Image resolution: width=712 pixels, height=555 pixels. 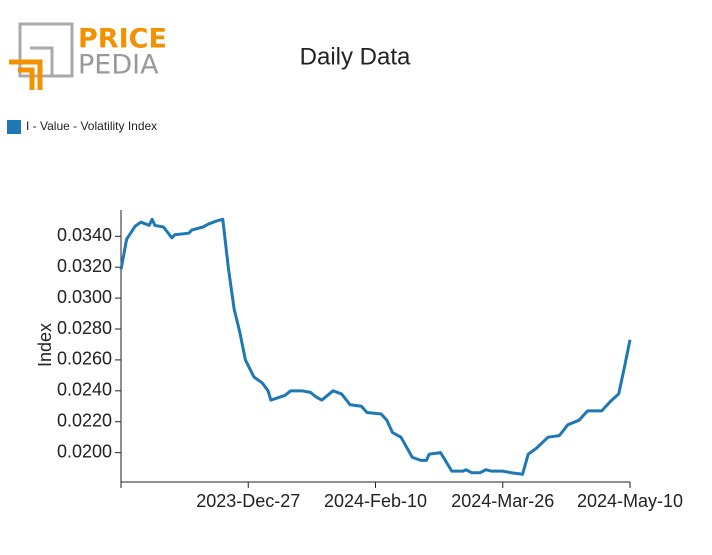 I want to click on x-tick-label: 2024-May-10, so click(x=630, y=501).